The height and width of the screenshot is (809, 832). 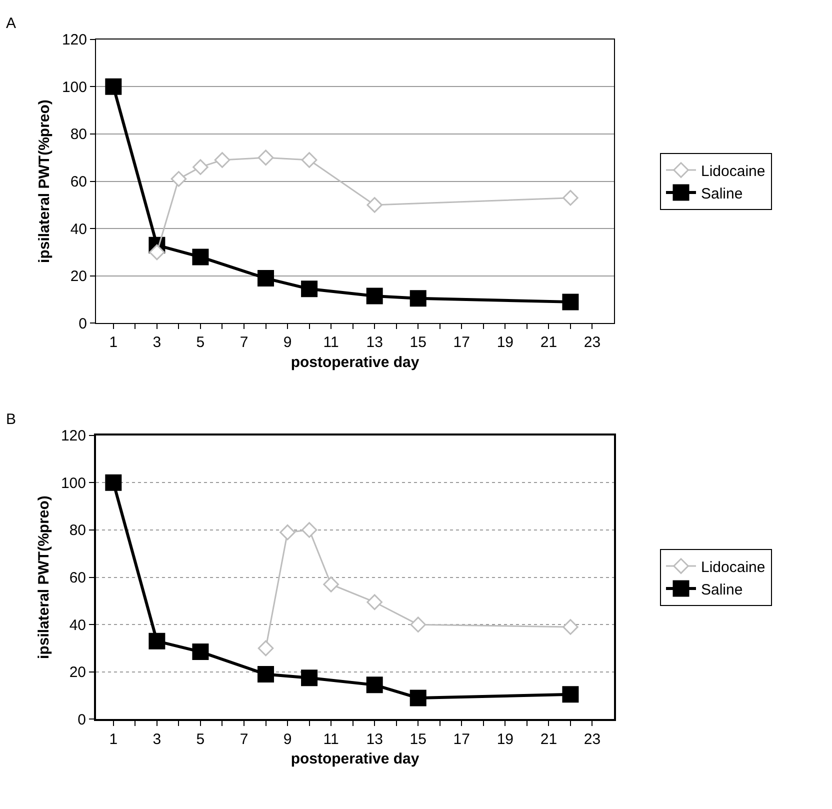 I want to click on chart-title: A, so click(x=11, y=23).